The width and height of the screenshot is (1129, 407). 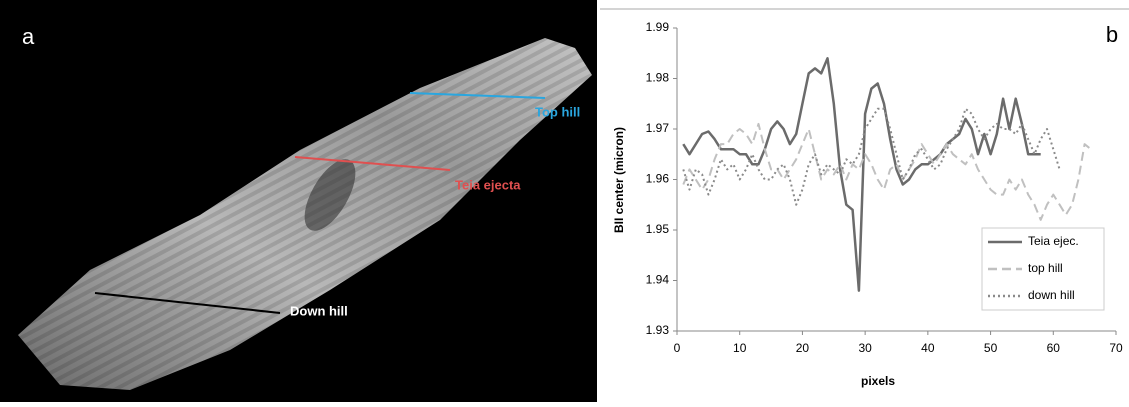 What do you see at coordinates (658, 78) in the screenshot?
I see `y-tick-label: 1.98` at bounding box center [658, 78].